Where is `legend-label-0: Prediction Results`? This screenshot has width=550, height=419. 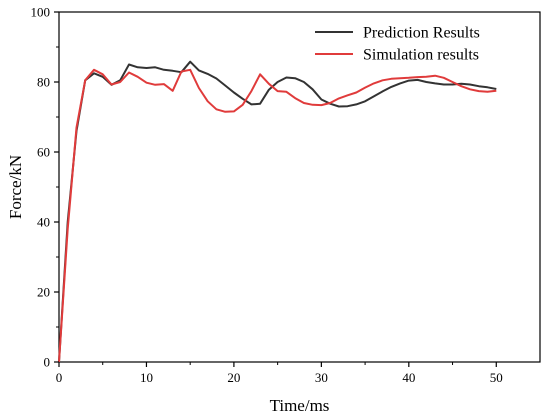
legend-label-0: Prediction Results is located at coordinates (421, 33).